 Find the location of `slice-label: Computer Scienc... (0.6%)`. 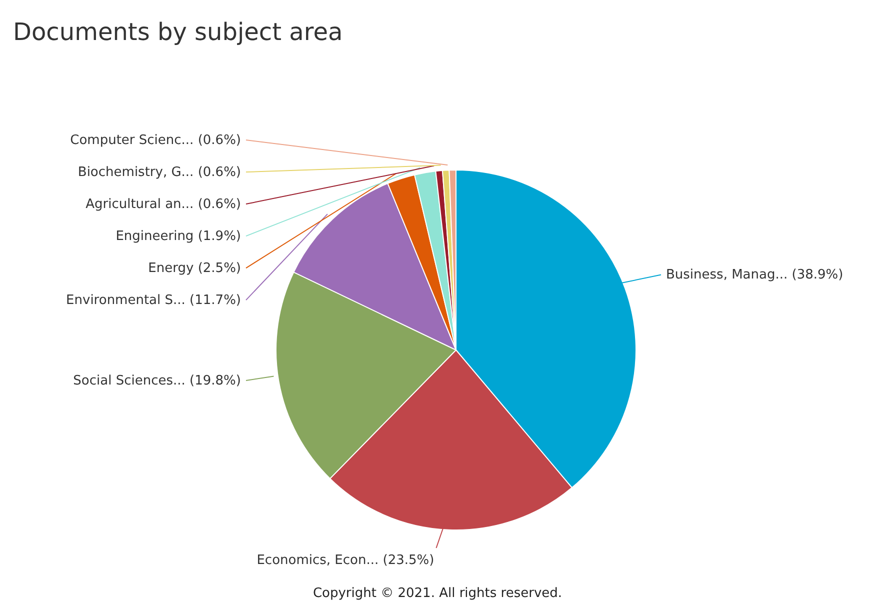

slice-label: Computer Scienc... (0.6%) is located at coordinates (155, 140).